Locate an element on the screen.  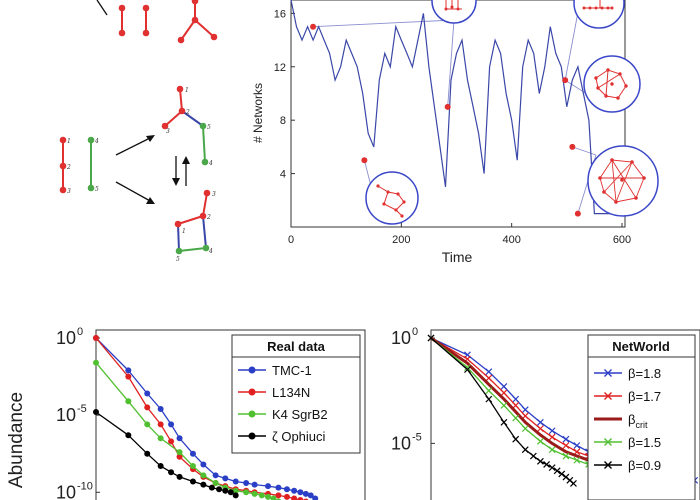
legend-item: TMC-1 is located at coordinates (275, 370).